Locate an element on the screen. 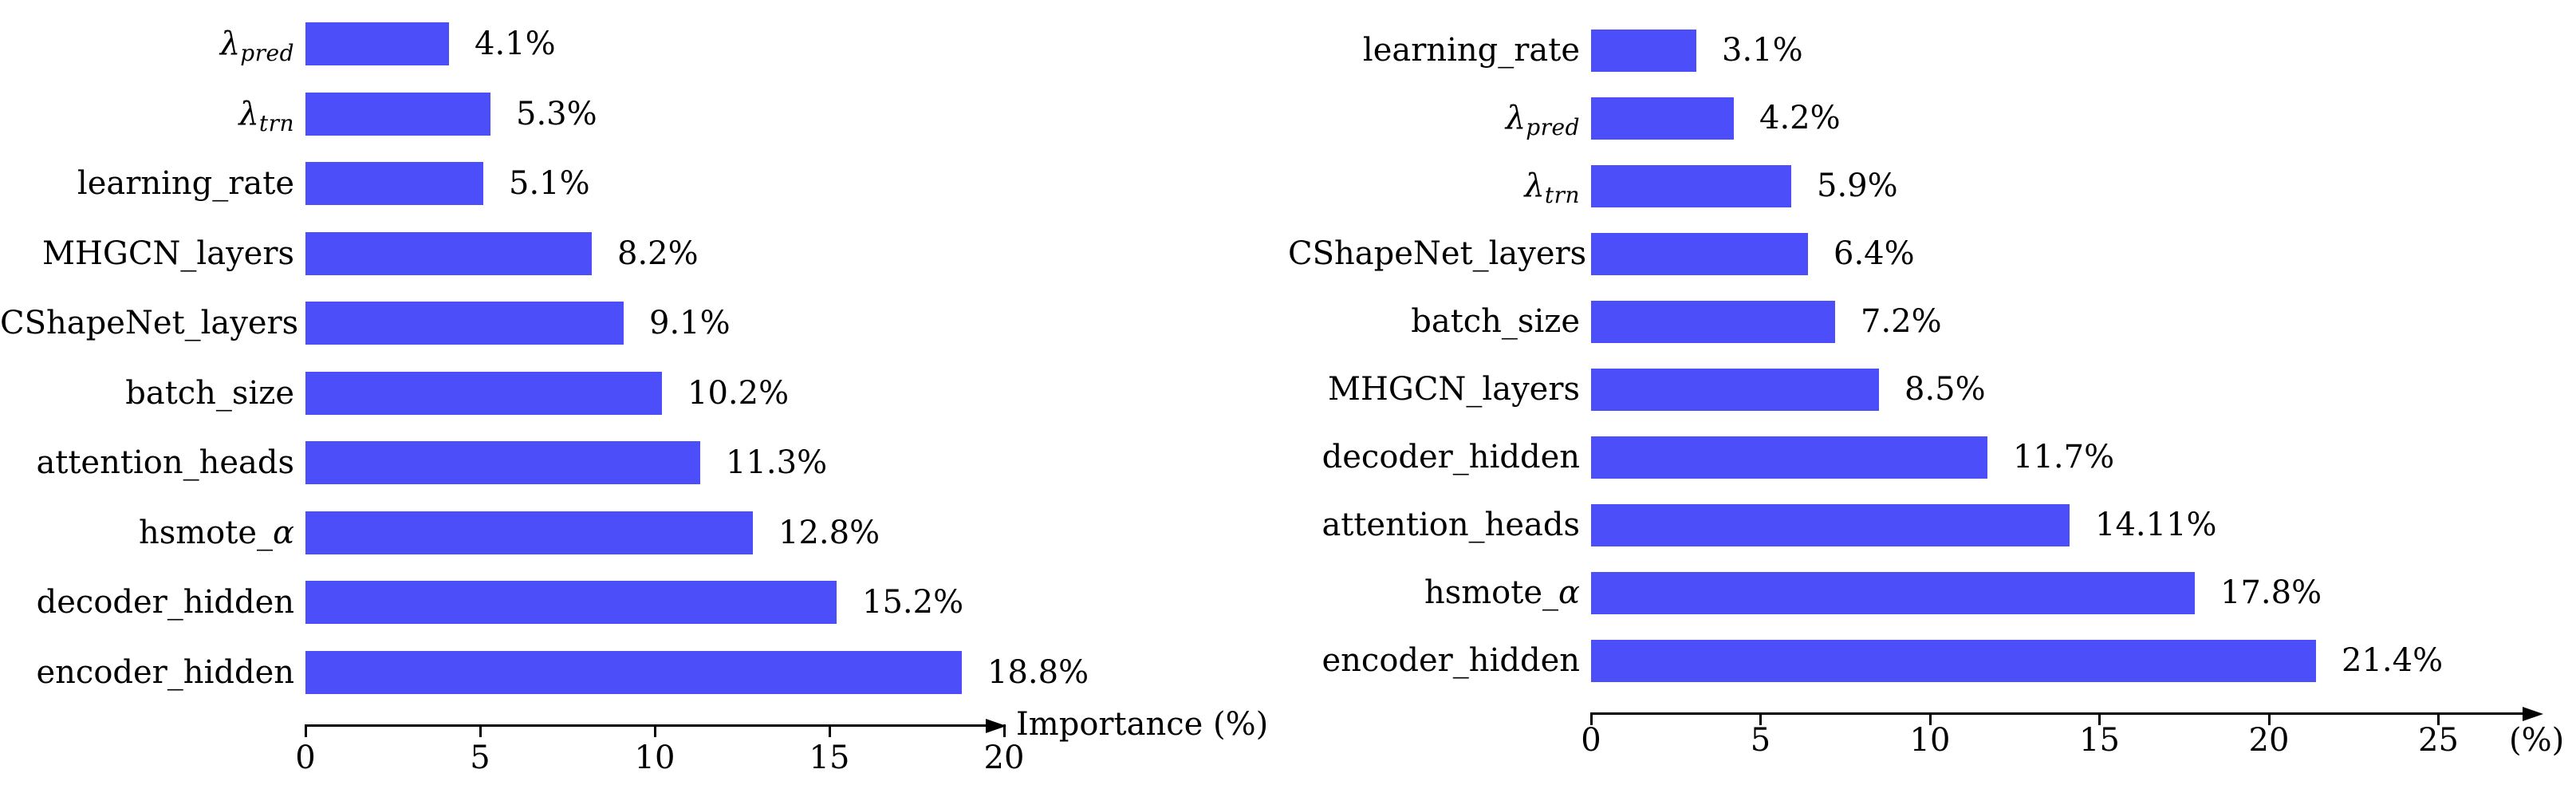 Image resolution: width=2576 pixels, height=785 pixels. value-label: 5.3% is located at coordinates (556, 113).